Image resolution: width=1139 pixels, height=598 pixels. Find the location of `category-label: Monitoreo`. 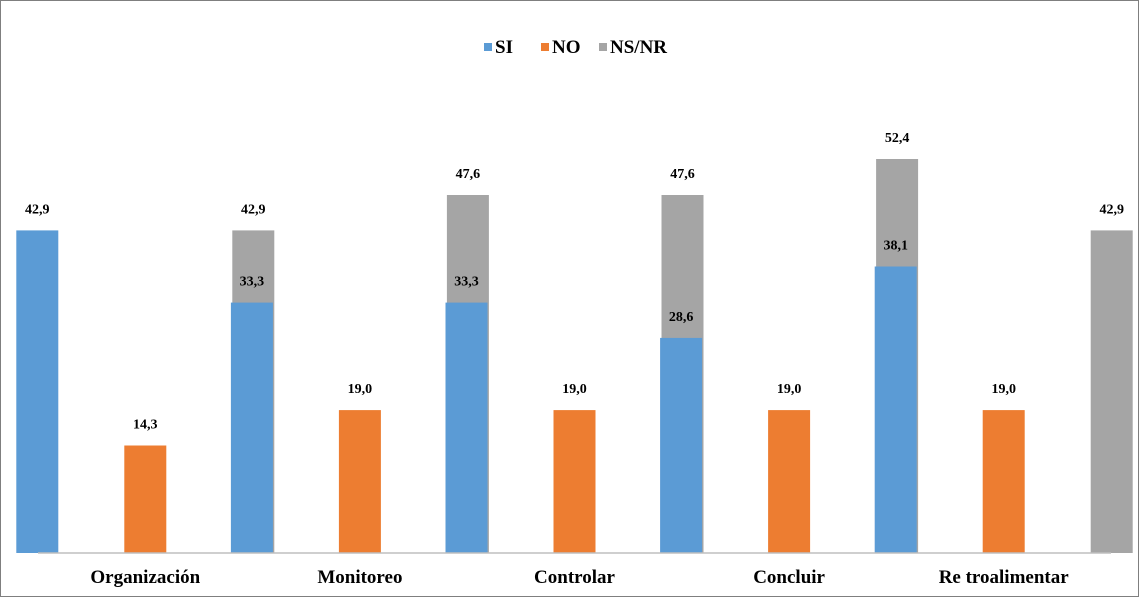

category-label: Monitoreo is located at coordinates (359, 577).